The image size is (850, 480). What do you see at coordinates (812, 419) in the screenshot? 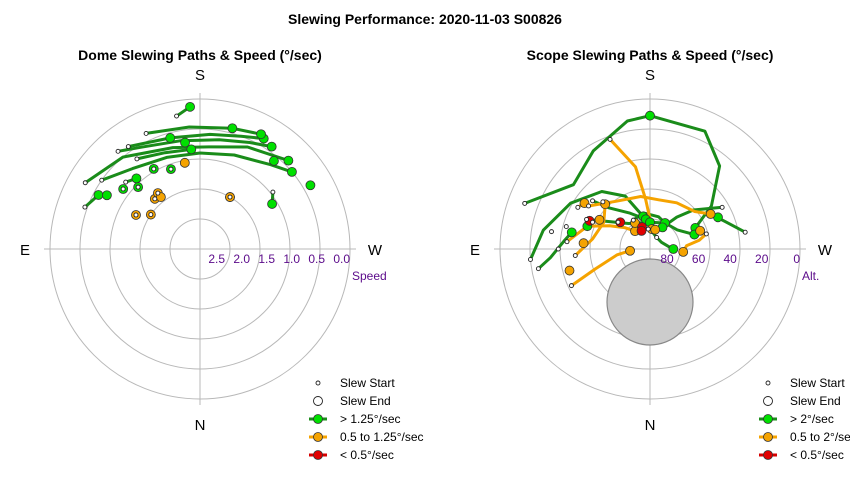
I see `scope-legend-label-fast: > 2°/sec` at bounding box center [812, 419].